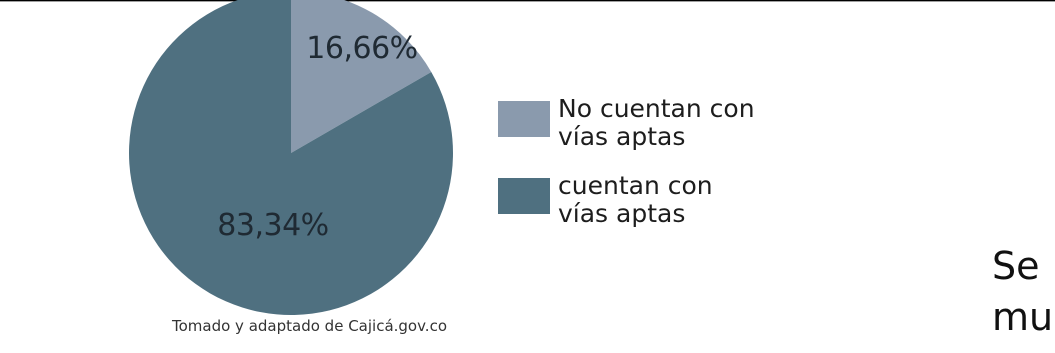 The image size is (1055, 353). Describe the element at coordinates (272, 225) in the screenshot. I see `pie-slice-label-2: 83,34%` at that location.